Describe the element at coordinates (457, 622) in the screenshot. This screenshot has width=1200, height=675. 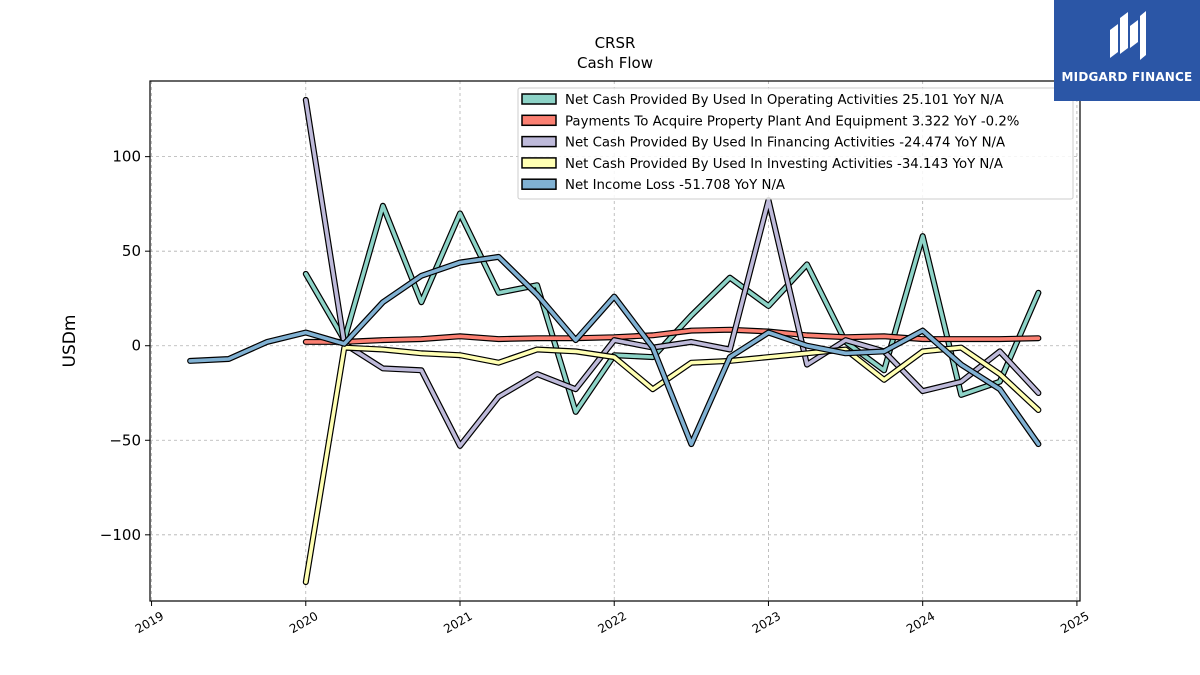
I see `x-tick-label: 2021` at that location.